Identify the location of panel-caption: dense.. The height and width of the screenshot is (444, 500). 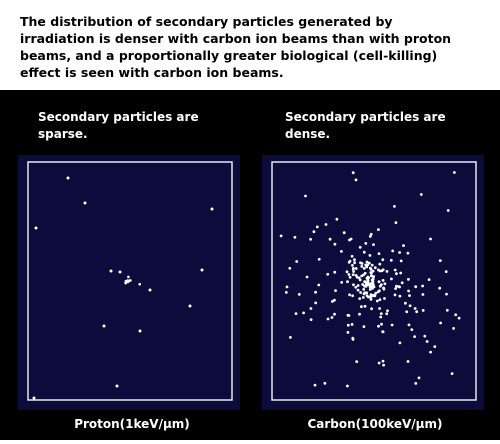
(307, 134).